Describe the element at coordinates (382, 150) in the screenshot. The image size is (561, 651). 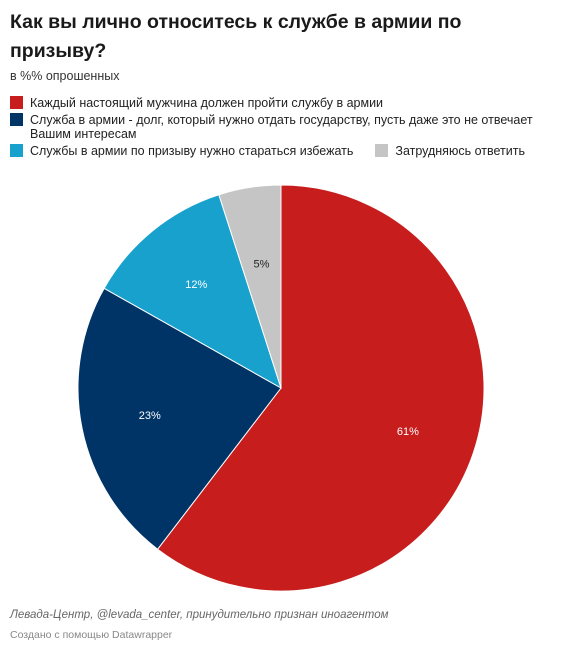
I see `legend-swatch-undecided` at that location.